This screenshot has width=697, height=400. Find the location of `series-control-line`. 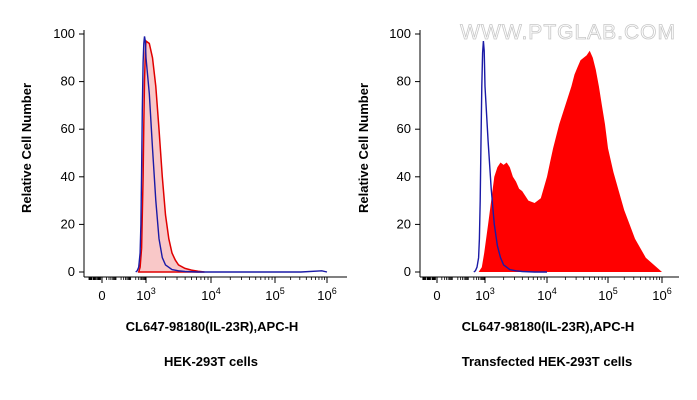

series-control-line is located at coordinates (510, 157).